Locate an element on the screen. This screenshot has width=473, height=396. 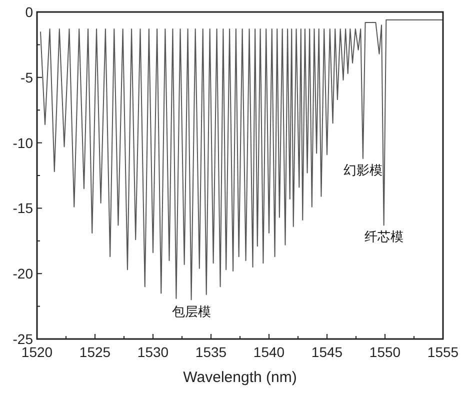
y-tick-label: -20 is located at coordinates (23, 274).